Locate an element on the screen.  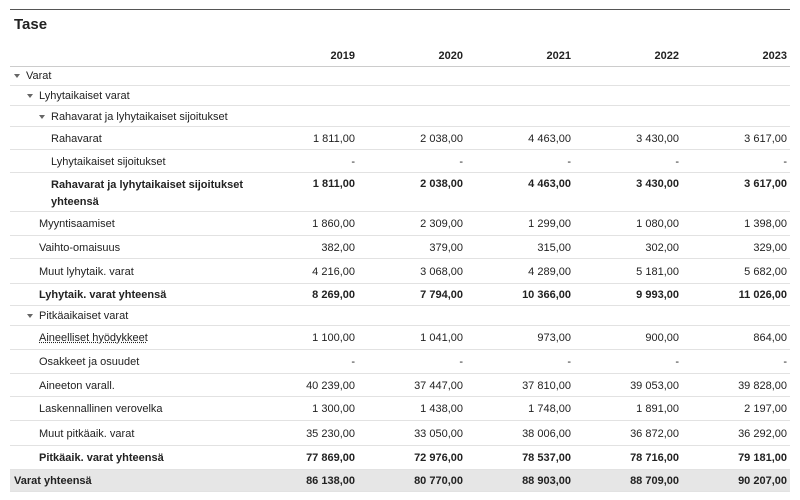
cell-value: 36 292,00 is located at coordinates (762, 433).